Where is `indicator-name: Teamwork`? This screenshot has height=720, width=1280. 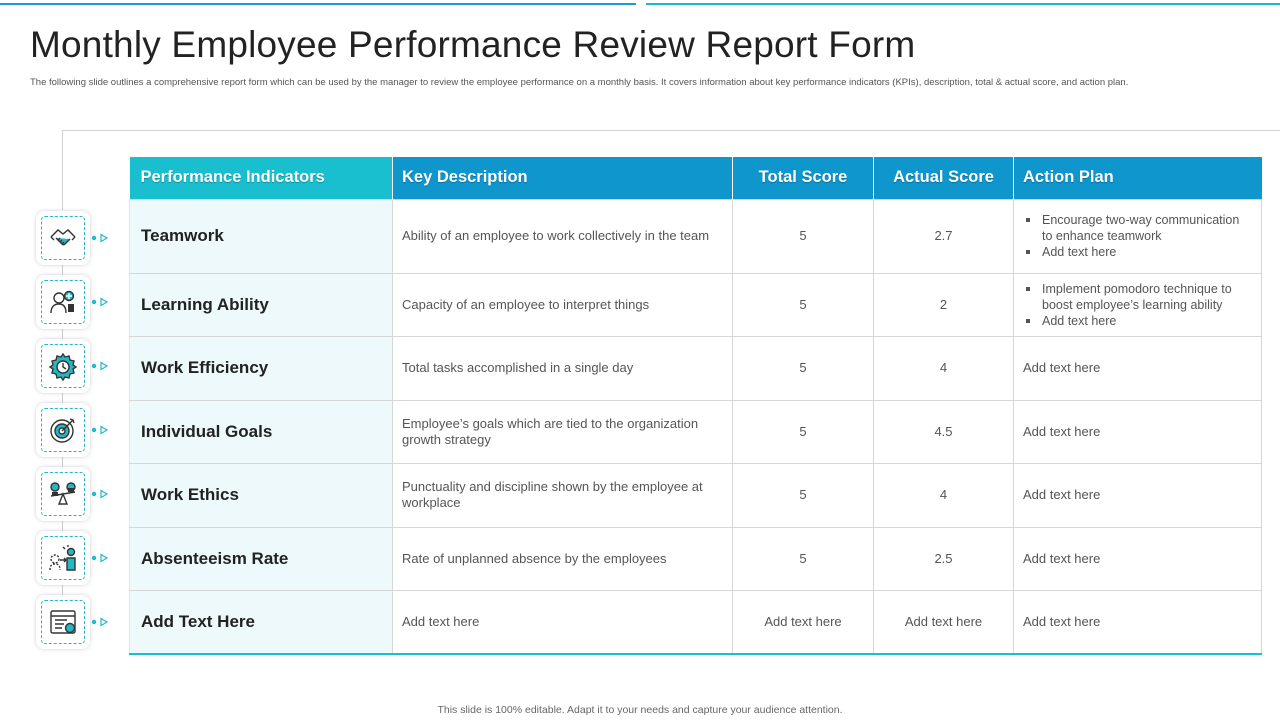
indicator-name: Teamwork is located at coordinates (261, 236).